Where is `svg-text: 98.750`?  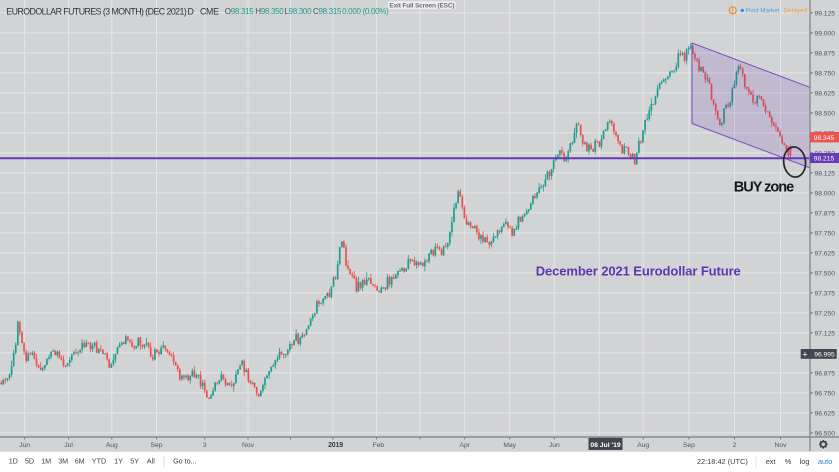
svg-text: 98.750 is located at coordinates (825, 73).